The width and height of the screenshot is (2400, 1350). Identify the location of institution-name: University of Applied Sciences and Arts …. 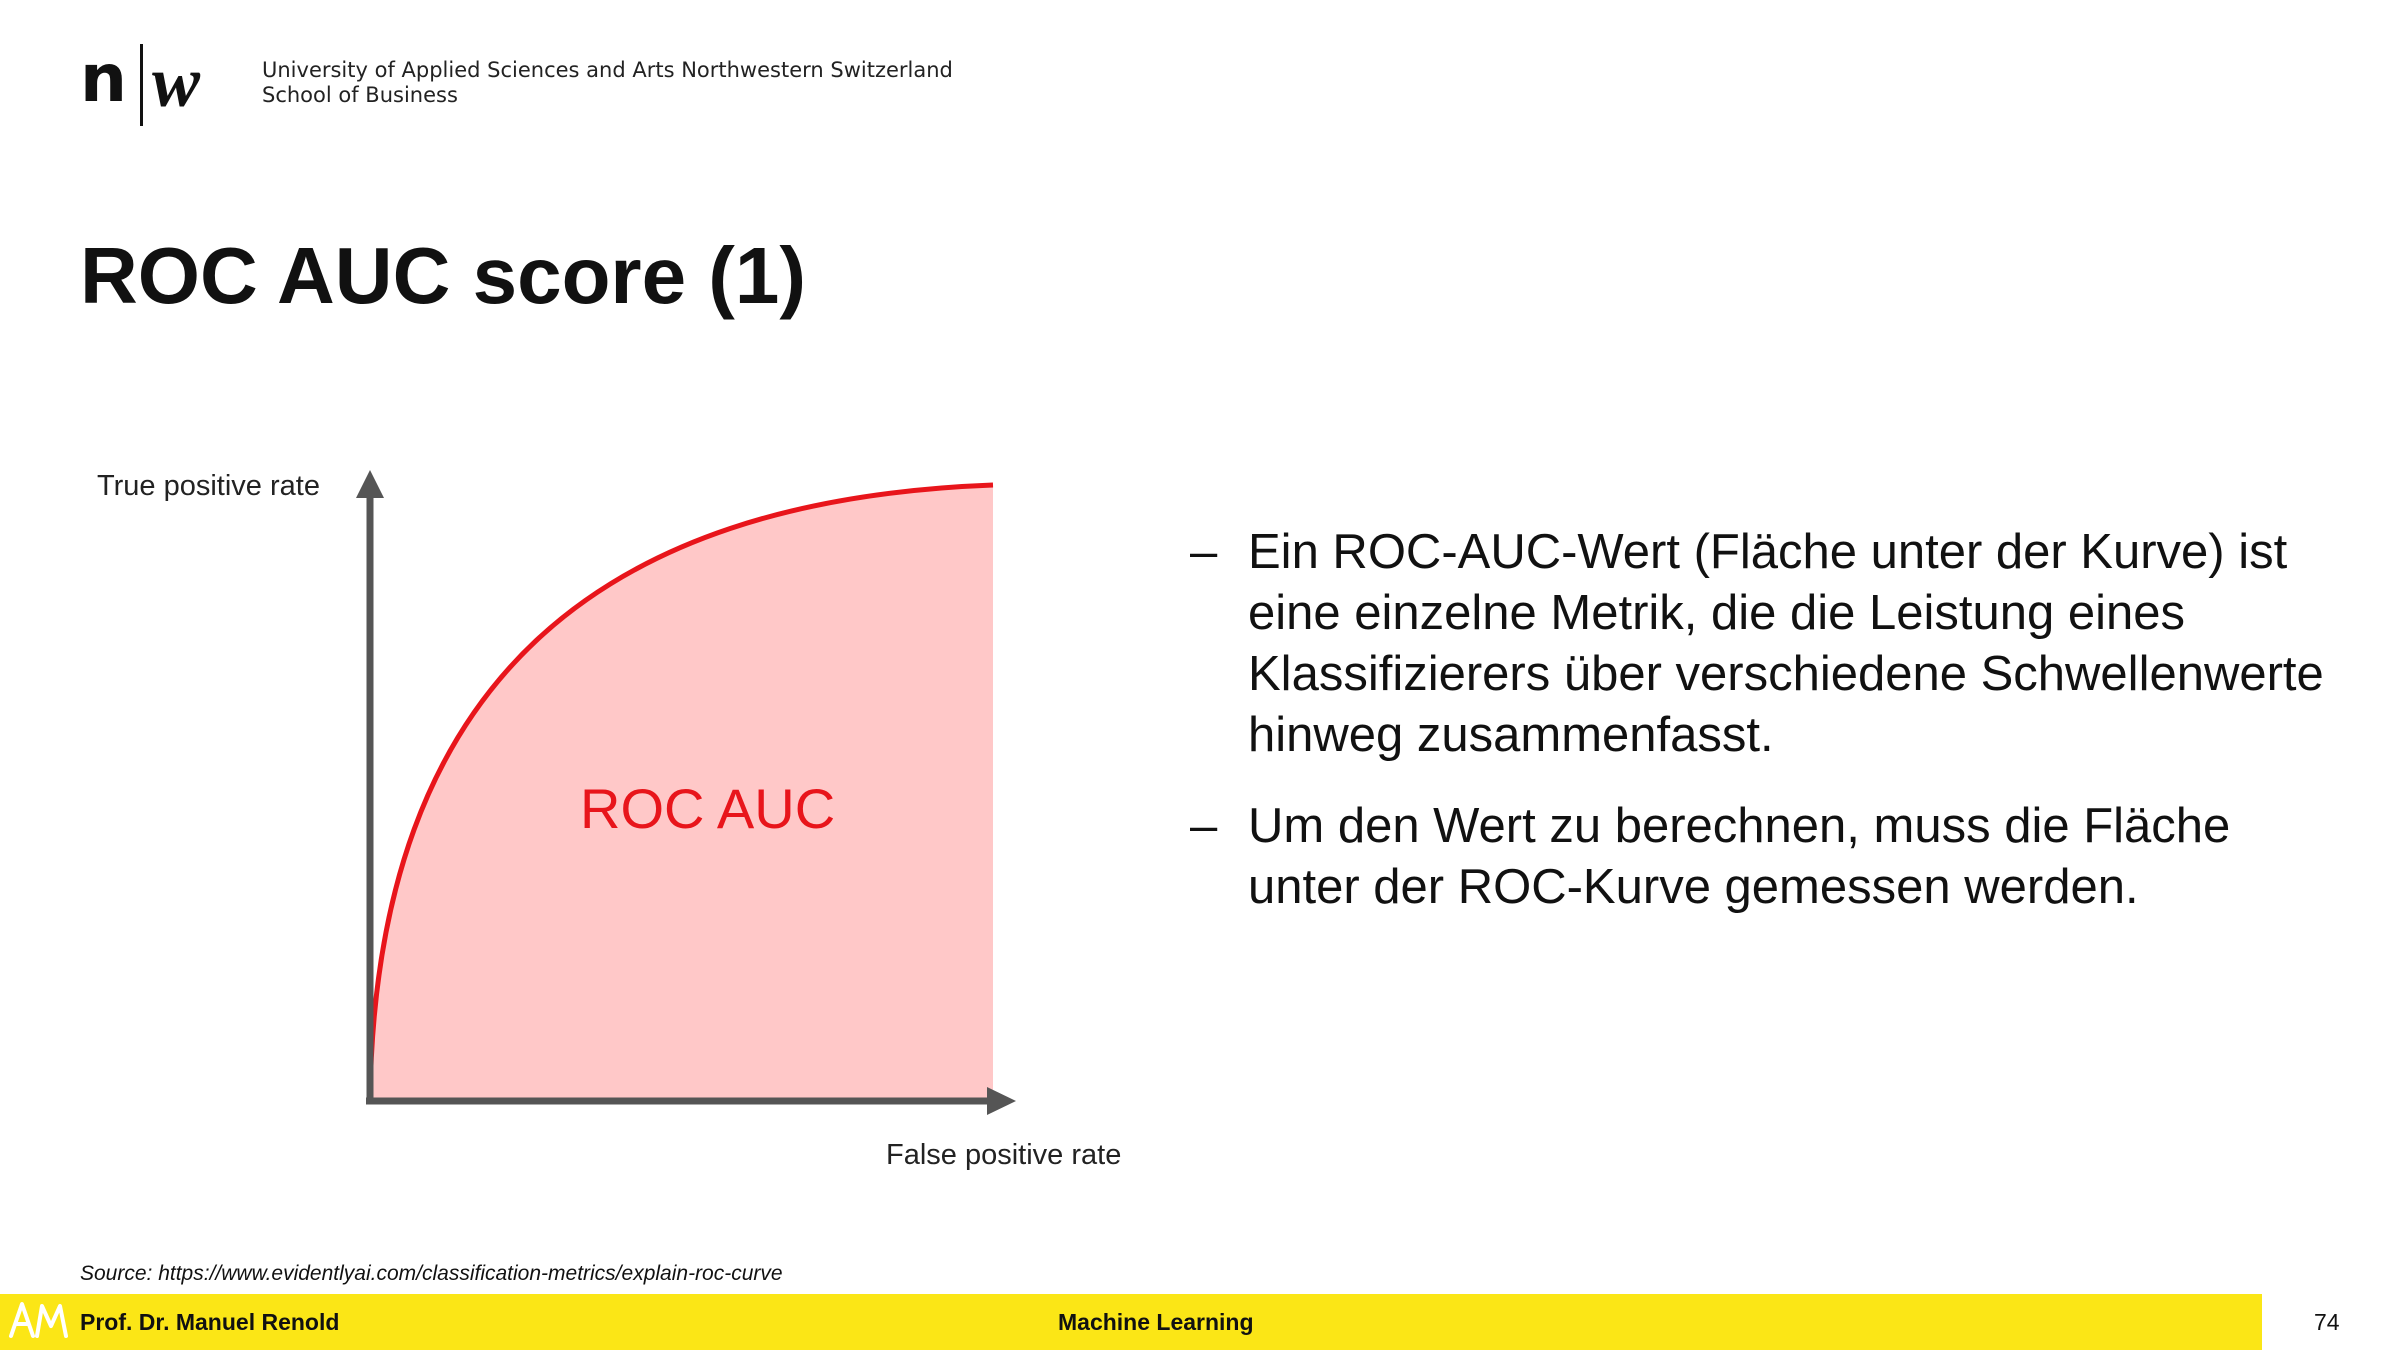
(607, 83).